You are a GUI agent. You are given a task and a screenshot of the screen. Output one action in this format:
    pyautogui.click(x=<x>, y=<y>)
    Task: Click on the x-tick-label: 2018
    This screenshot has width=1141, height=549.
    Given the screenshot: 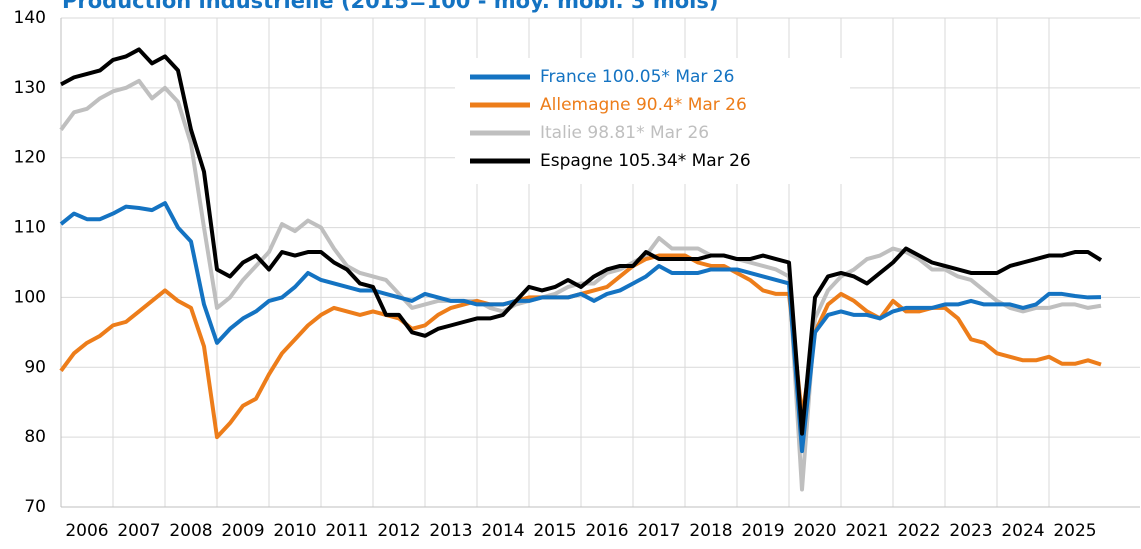 What is the action you would take?
    pyautogui.click(x=710, y=531)
    